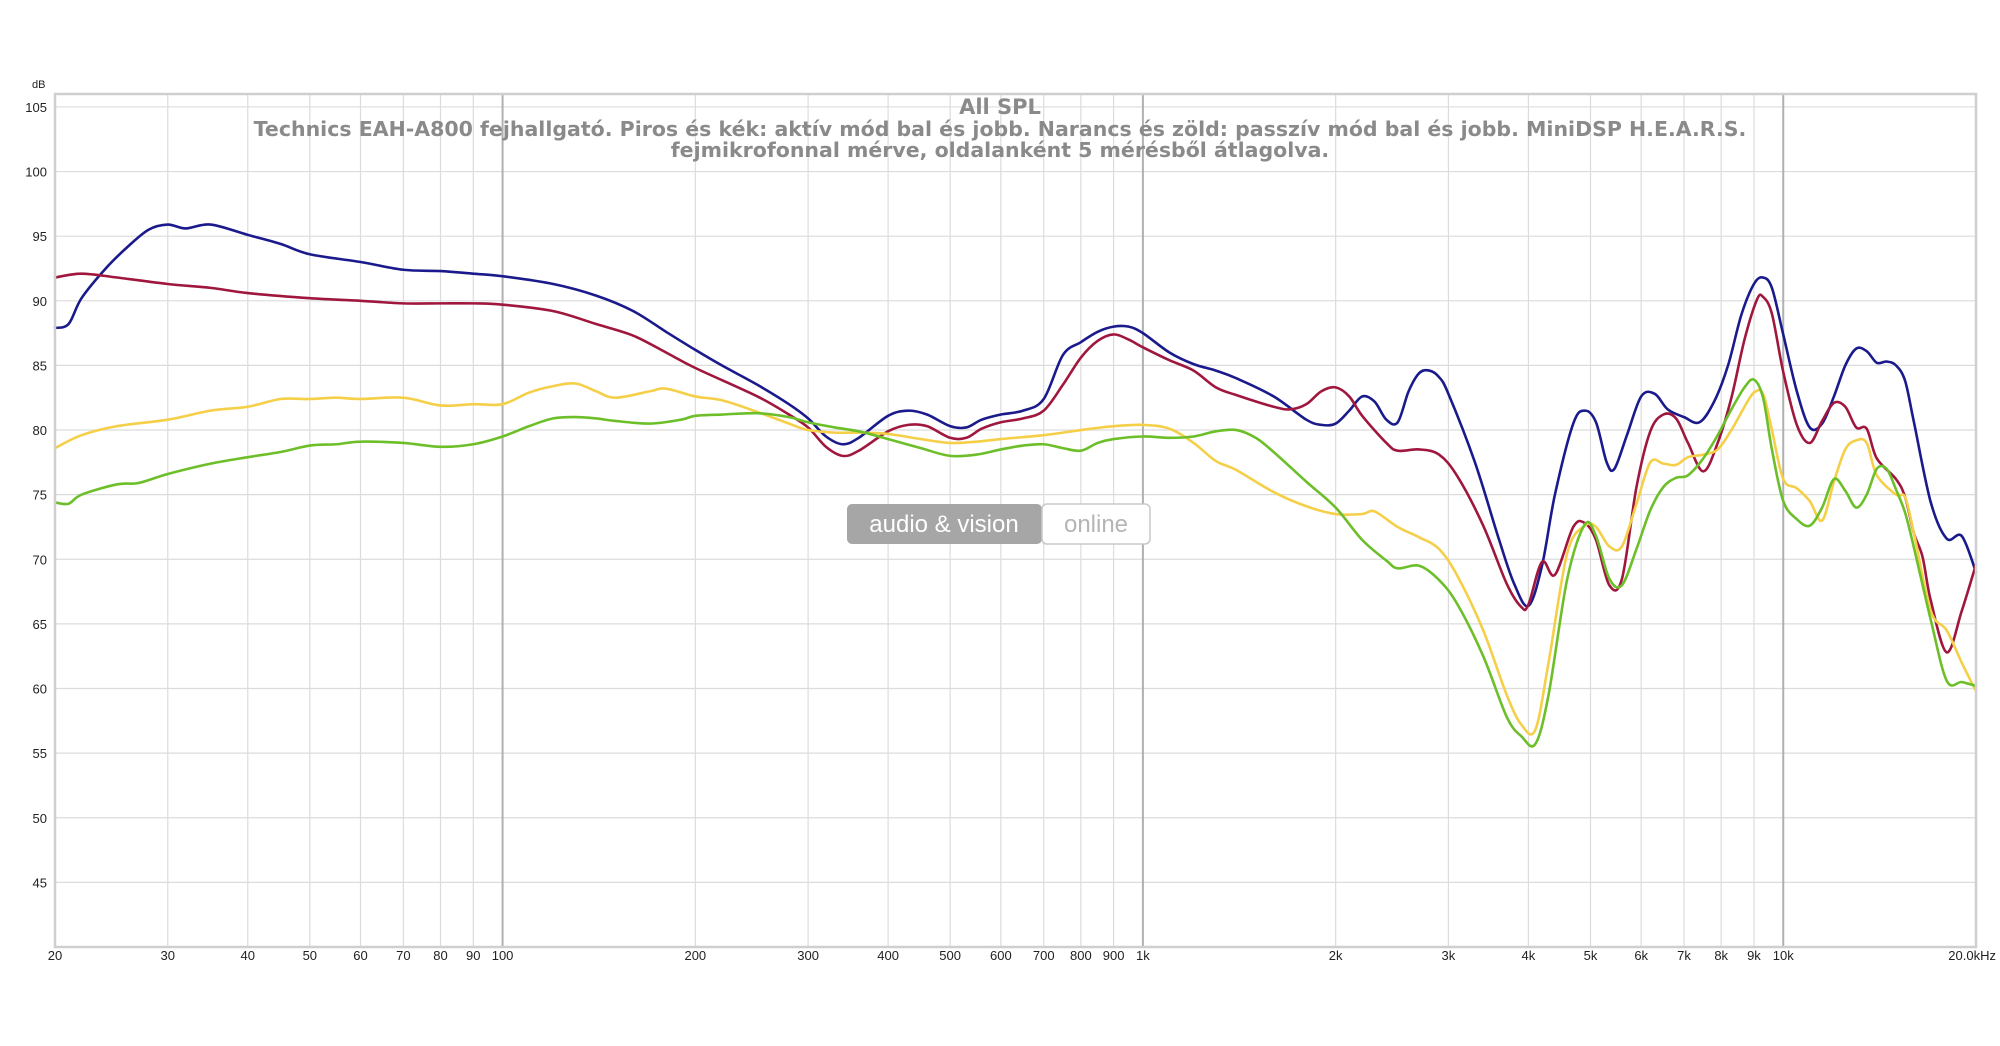 Image resolution: width=2000 pixels, height=1046 pixels. I want to click on x-tick-label-400: 400, so click(888, 955).